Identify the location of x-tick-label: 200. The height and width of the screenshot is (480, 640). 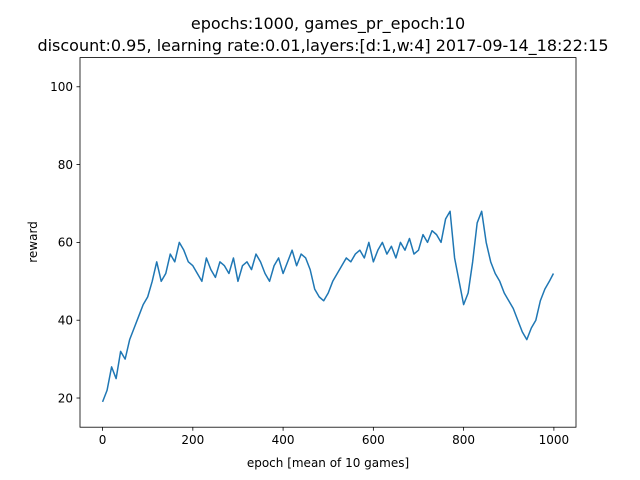
(192, 440).